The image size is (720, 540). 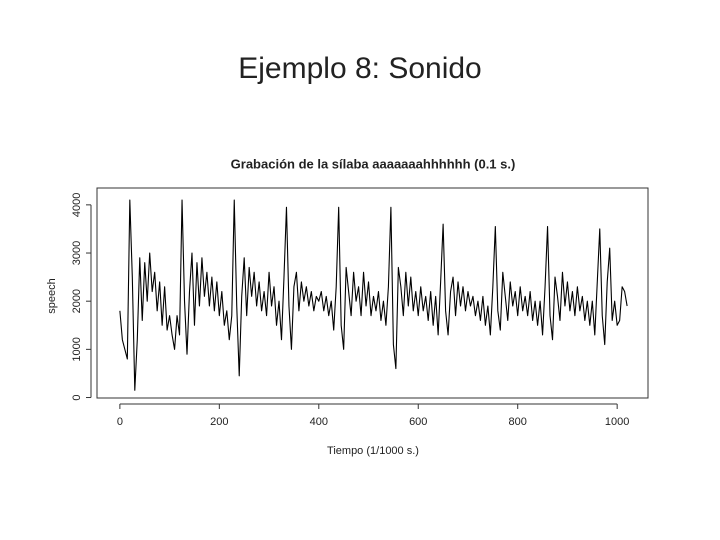 What do you see at coordinates (373, 451) in the screenshot?
I see `x-axis-label: Tiempo (1/1000 s.)` at bounding box center [373, 451].